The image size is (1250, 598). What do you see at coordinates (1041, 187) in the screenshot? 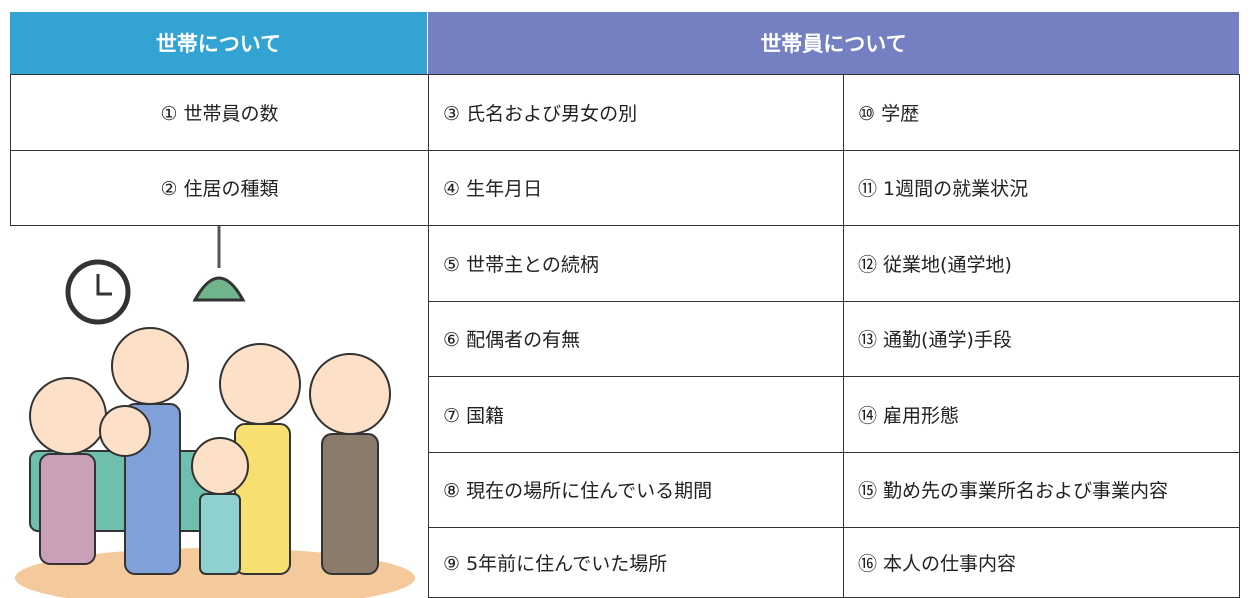
I see `table-cell: ⑪ 1週間の就業状況` at bounding box center [1041, 187].